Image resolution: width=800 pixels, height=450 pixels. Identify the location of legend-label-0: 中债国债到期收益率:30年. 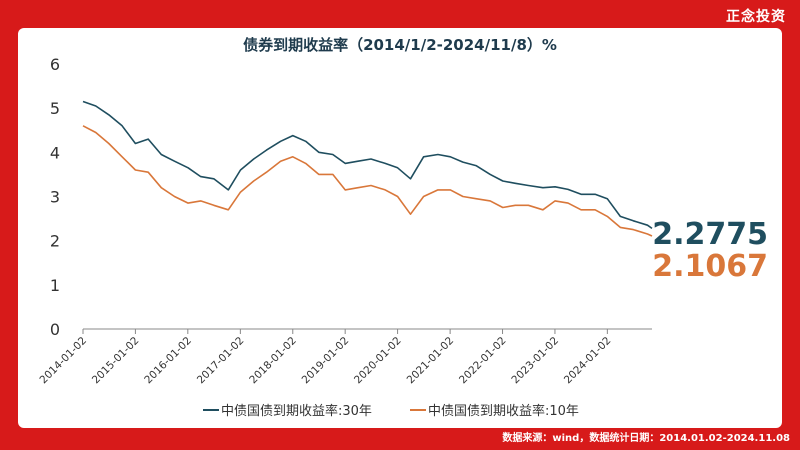
(296, 411).